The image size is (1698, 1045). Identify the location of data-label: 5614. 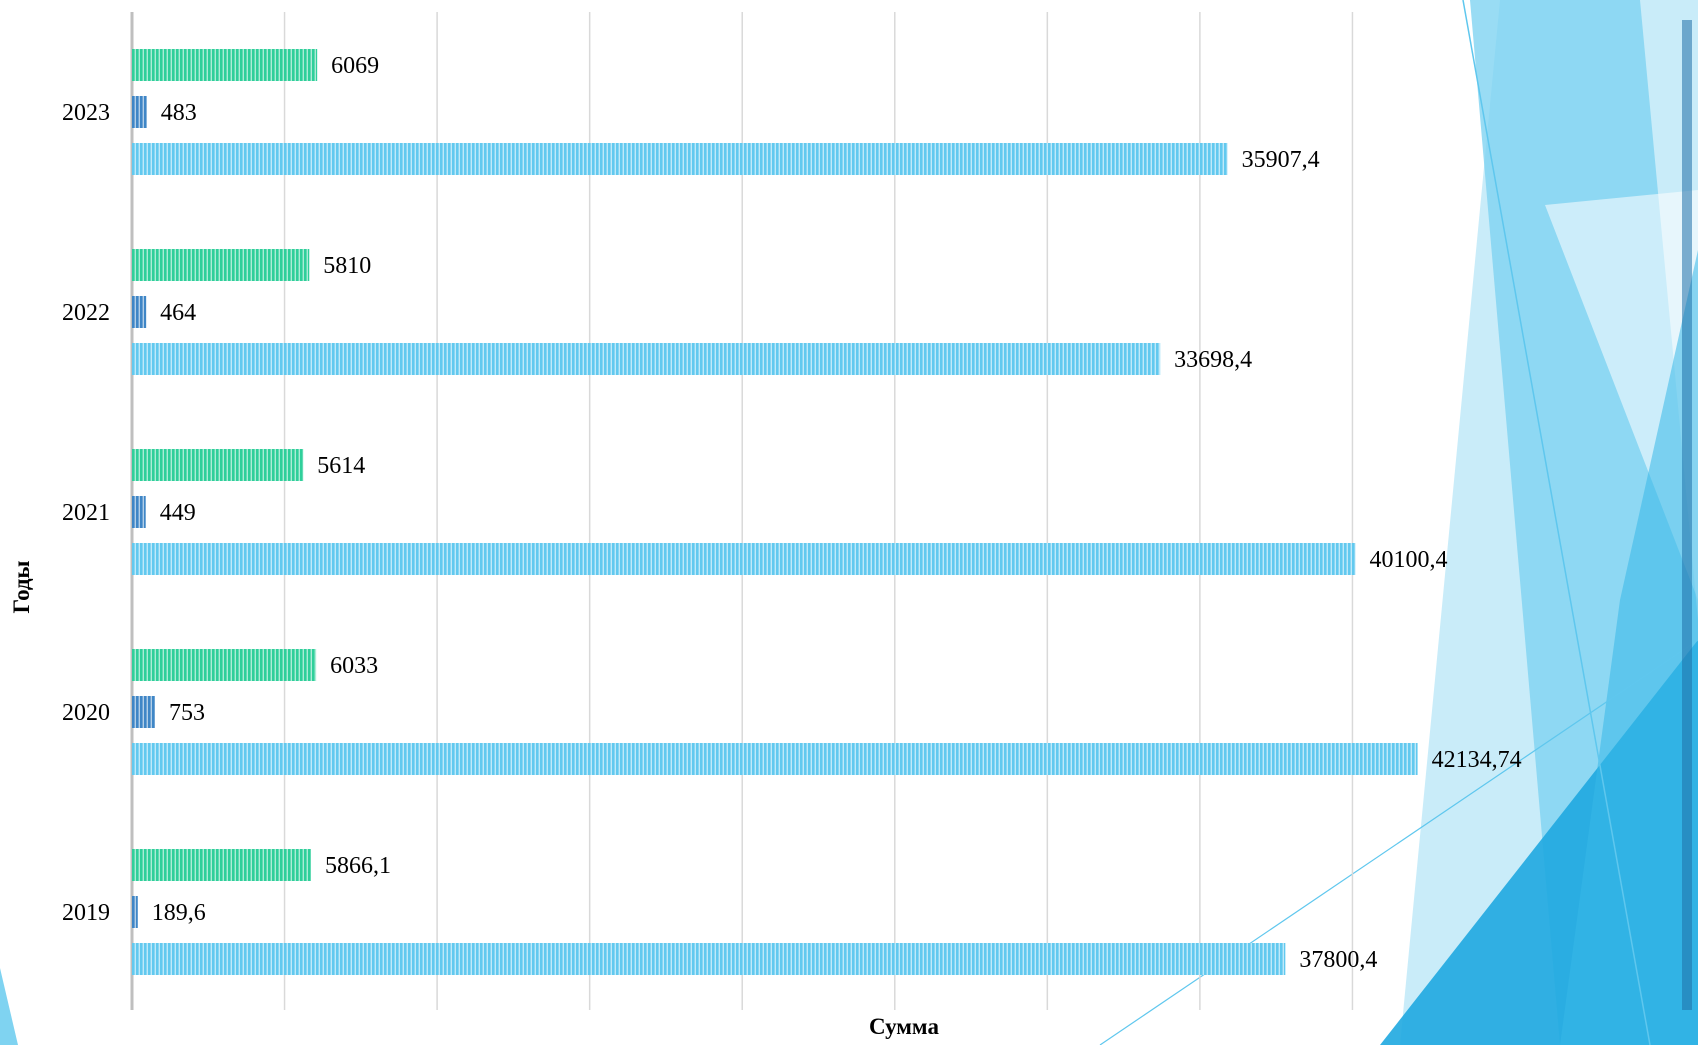
(341, 466).